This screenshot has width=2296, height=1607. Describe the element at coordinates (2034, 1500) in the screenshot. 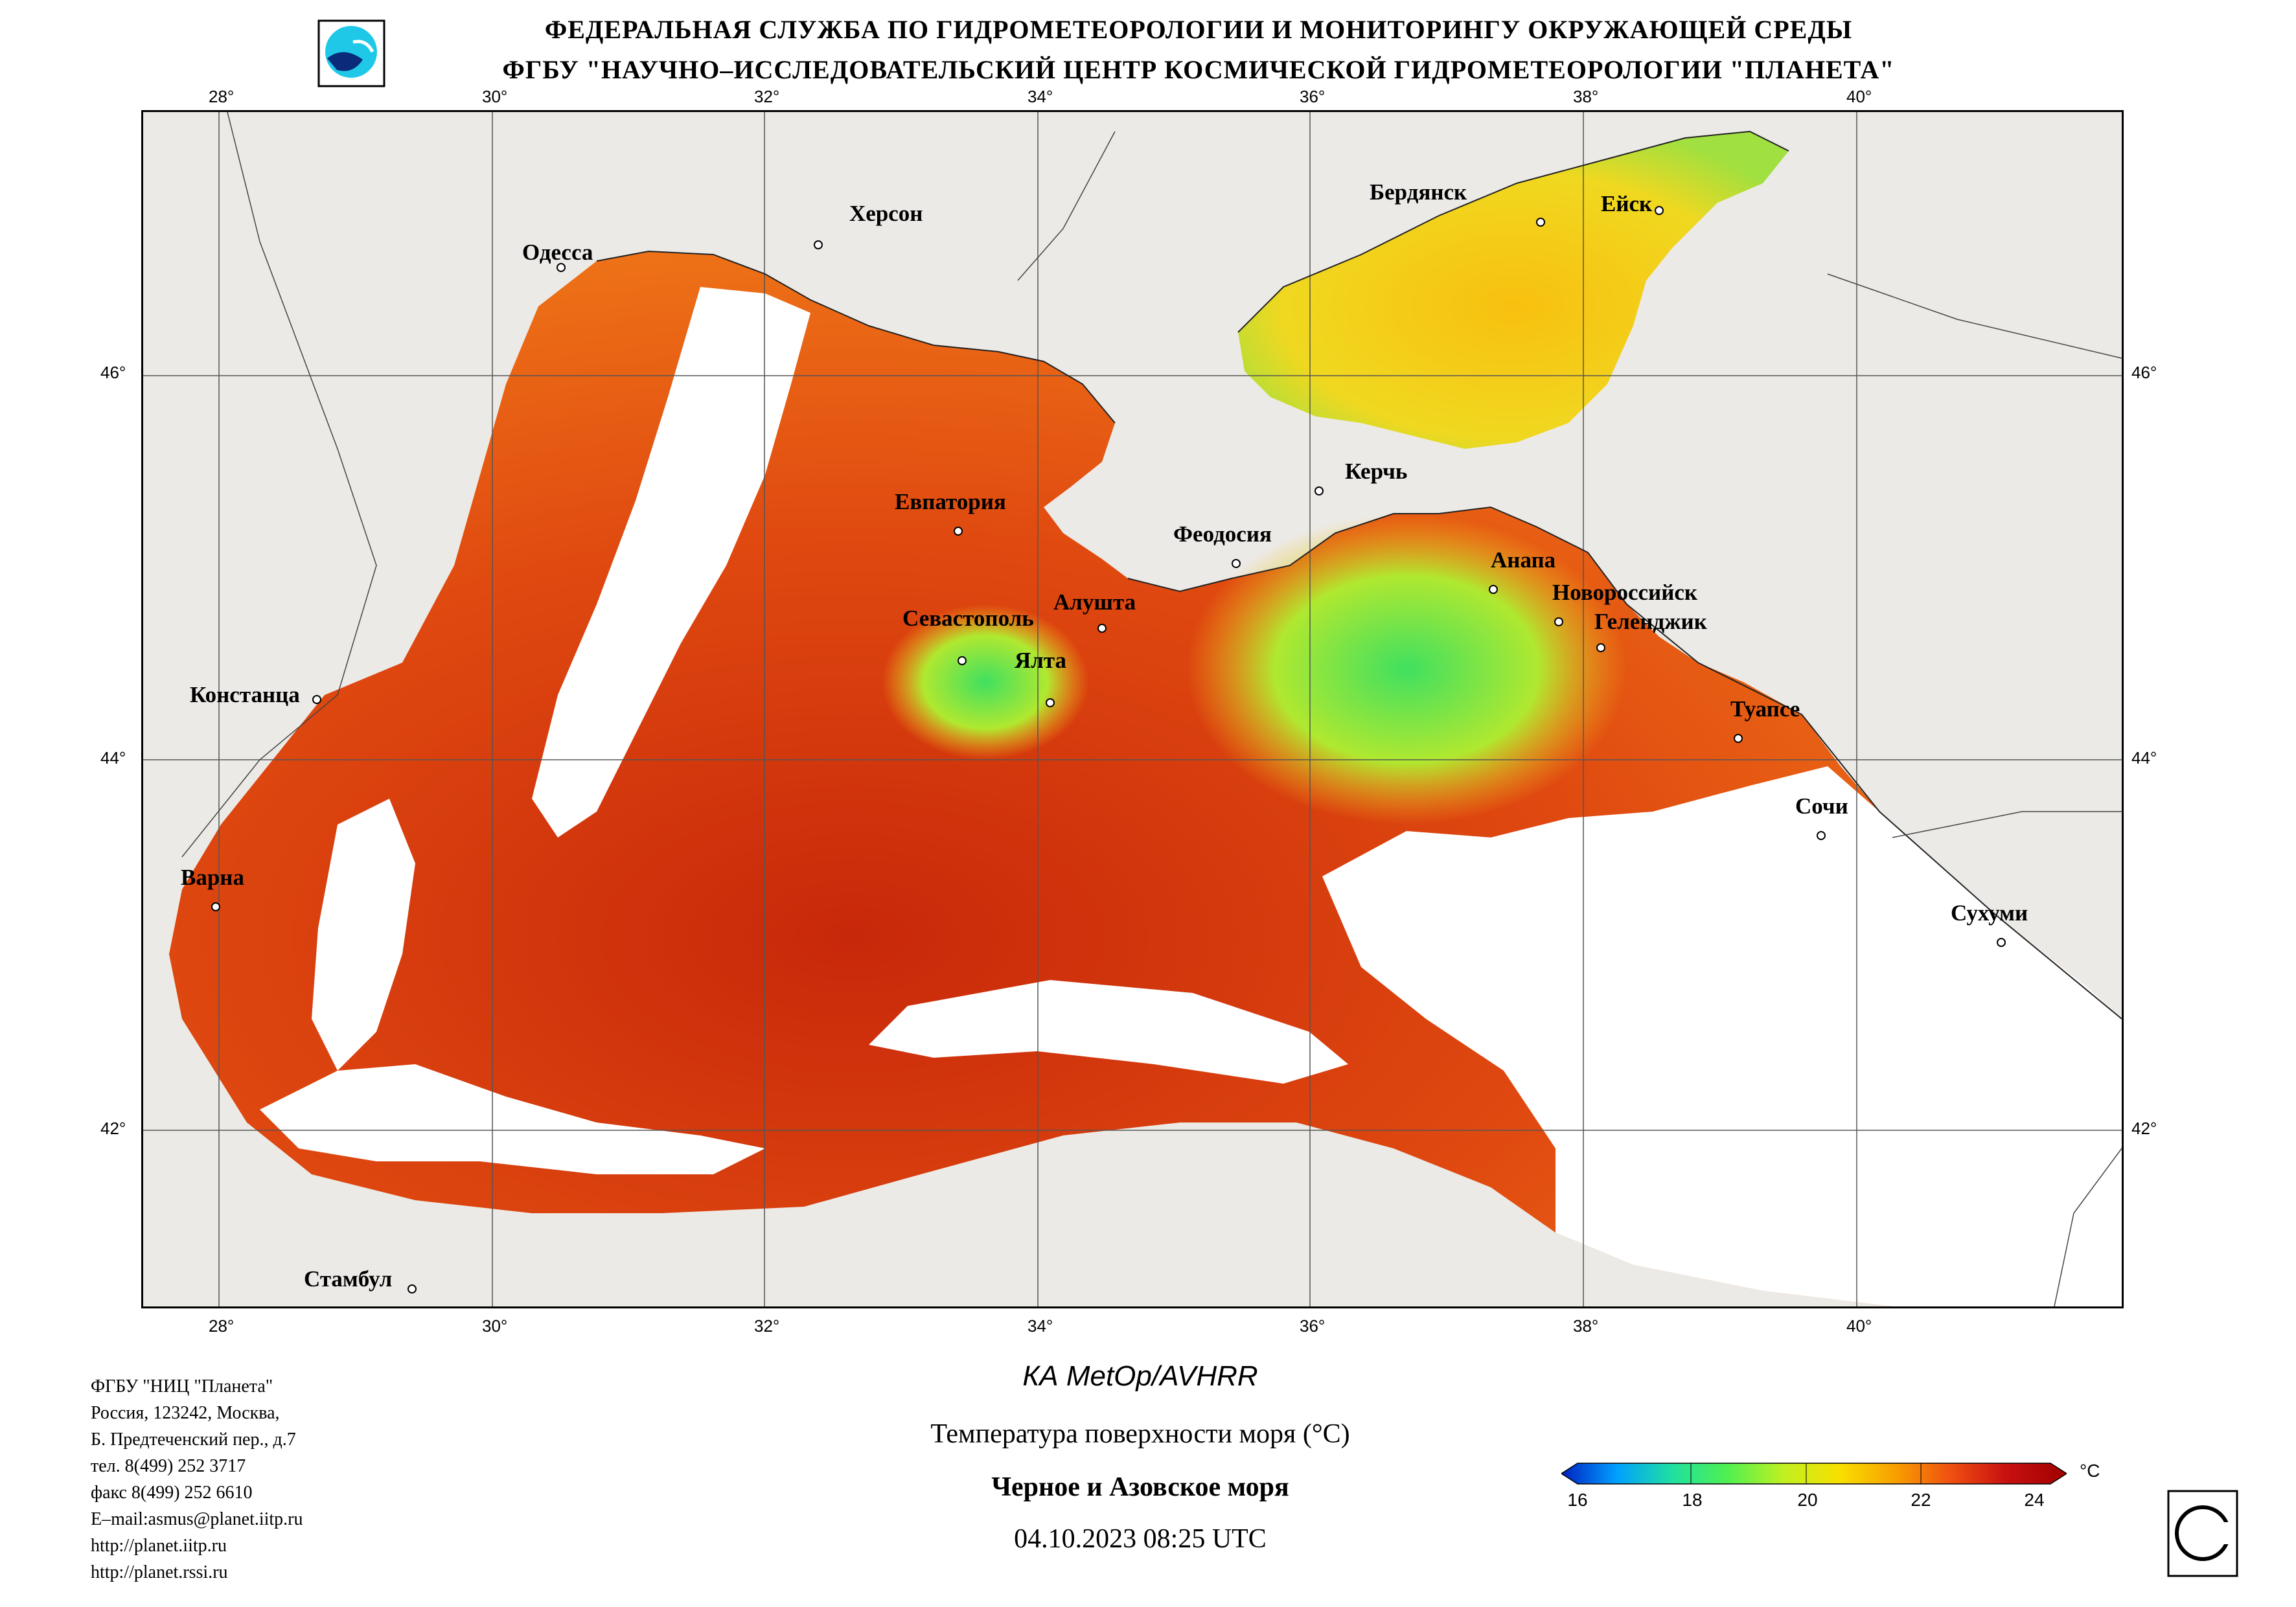

I see `colorbar-tick: 24` at that location.